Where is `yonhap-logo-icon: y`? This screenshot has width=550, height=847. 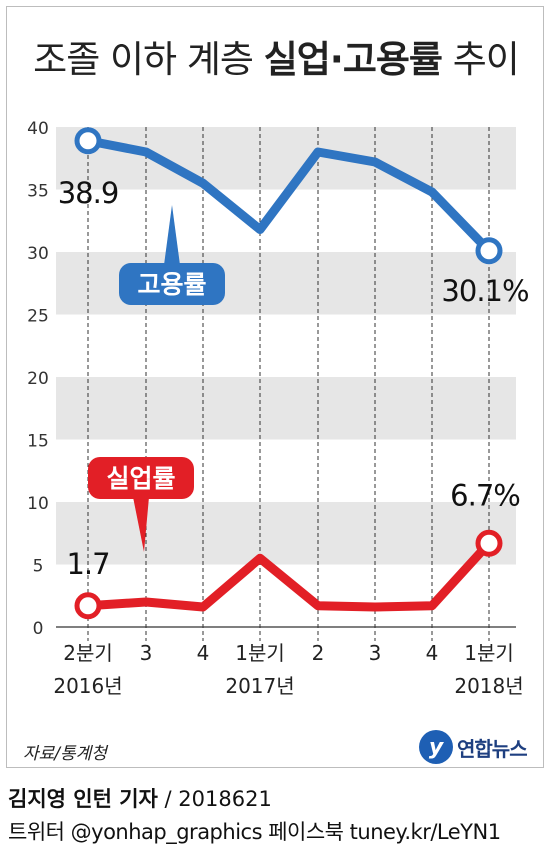 yonhap-logo-icon: y is located at coordinates (436, 747).